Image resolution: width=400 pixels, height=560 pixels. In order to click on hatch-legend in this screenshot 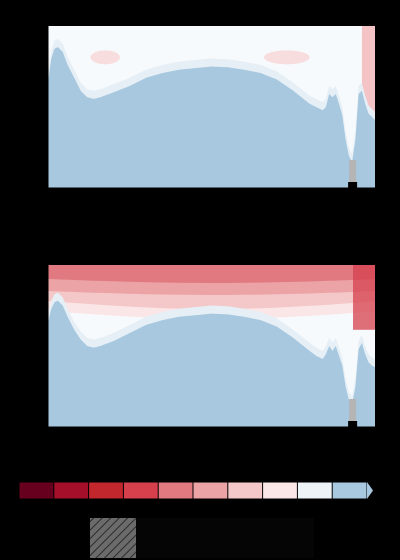, I will do `click(202, 538)`.